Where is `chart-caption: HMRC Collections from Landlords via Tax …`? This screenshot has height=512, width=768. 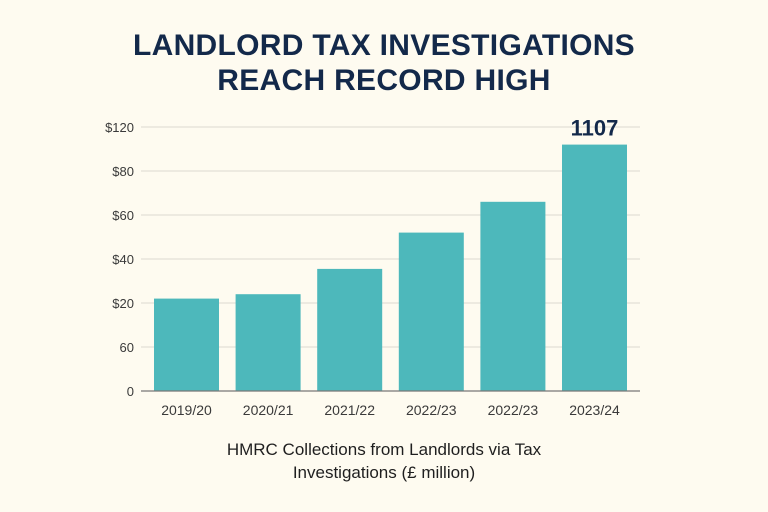
chart-caption: HMRC Collections from Landlords via Tax … is located at coordinates (384, 461).